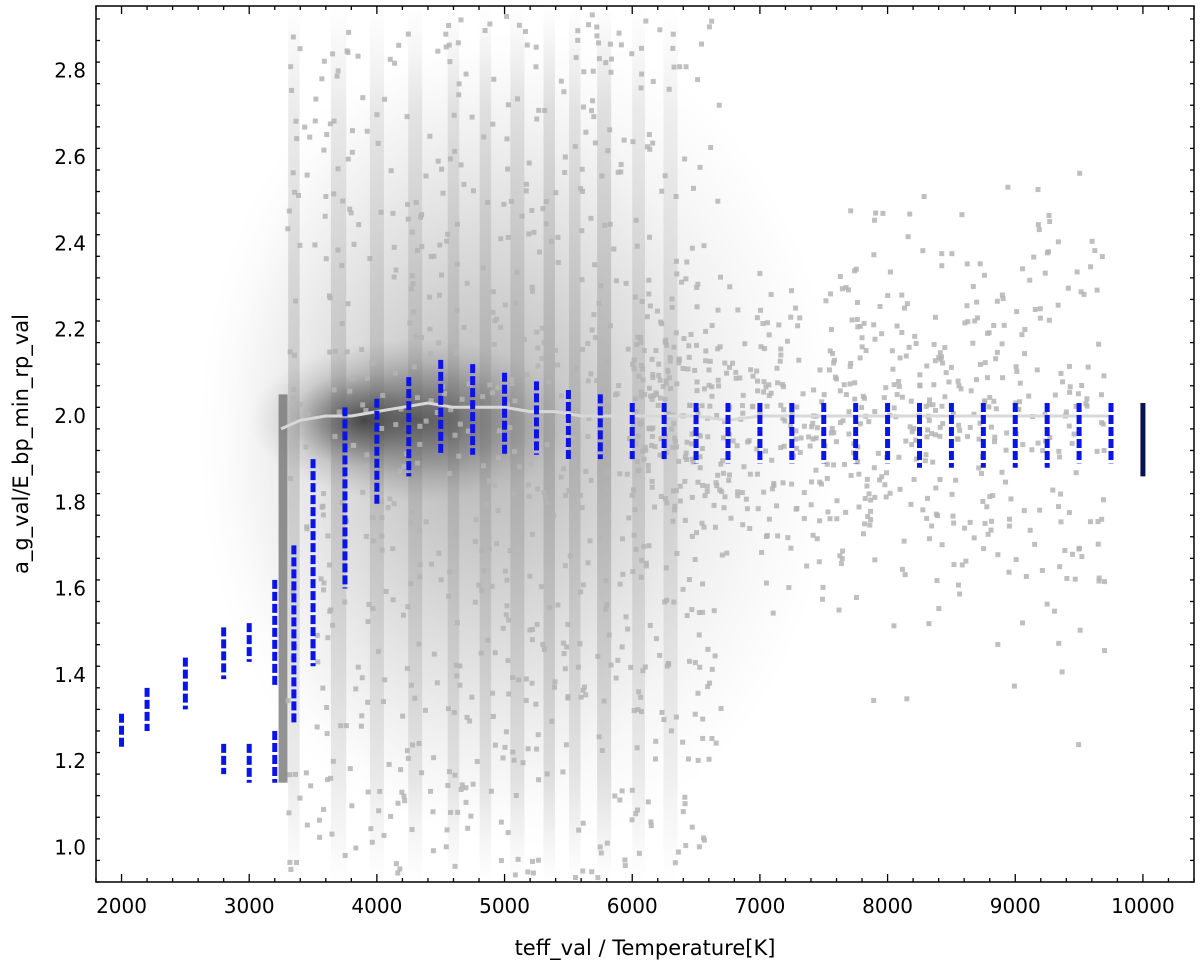 The height and width of the screenshot is (969, 1200). What do you see at coordinates (695, 416) in the screenshot?
I see `median-line-layer` at bounding box center [695, 416].